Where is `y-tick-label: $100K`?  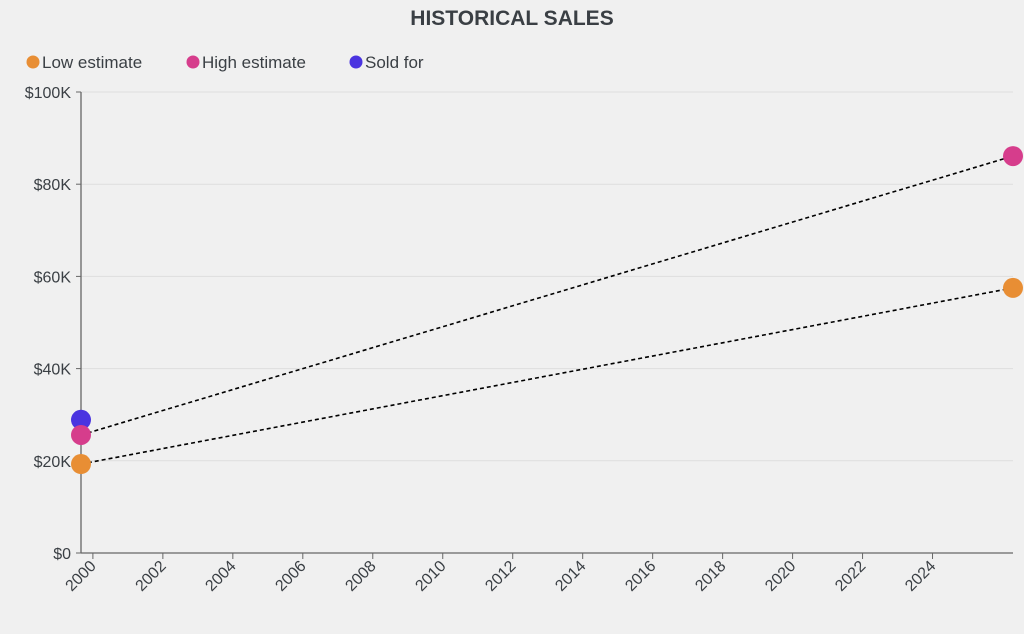 y-tick-label: $100K is located at coordinates (48, 93).